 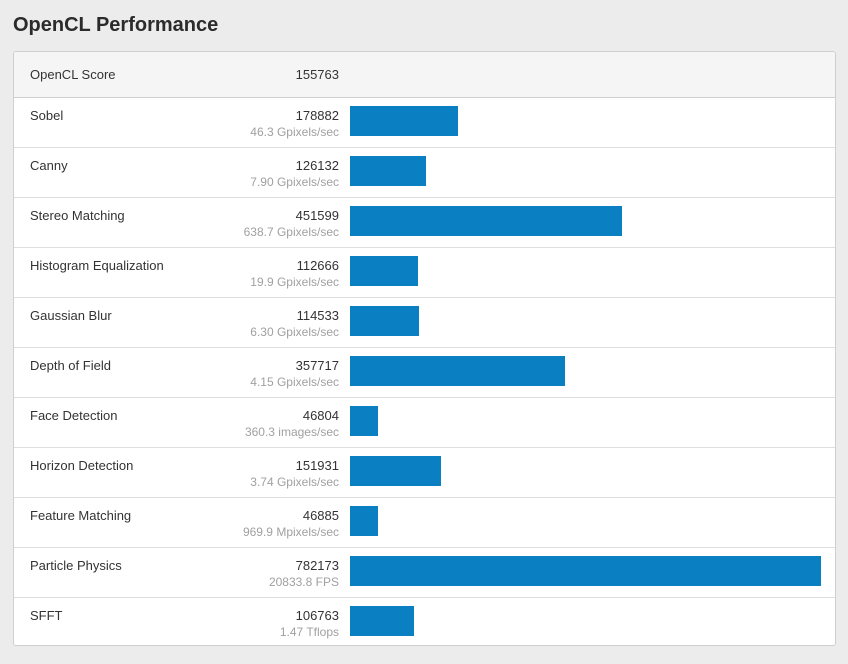 I want to click on benchmark-name: Particle Physics, so click(x=76, y=565).